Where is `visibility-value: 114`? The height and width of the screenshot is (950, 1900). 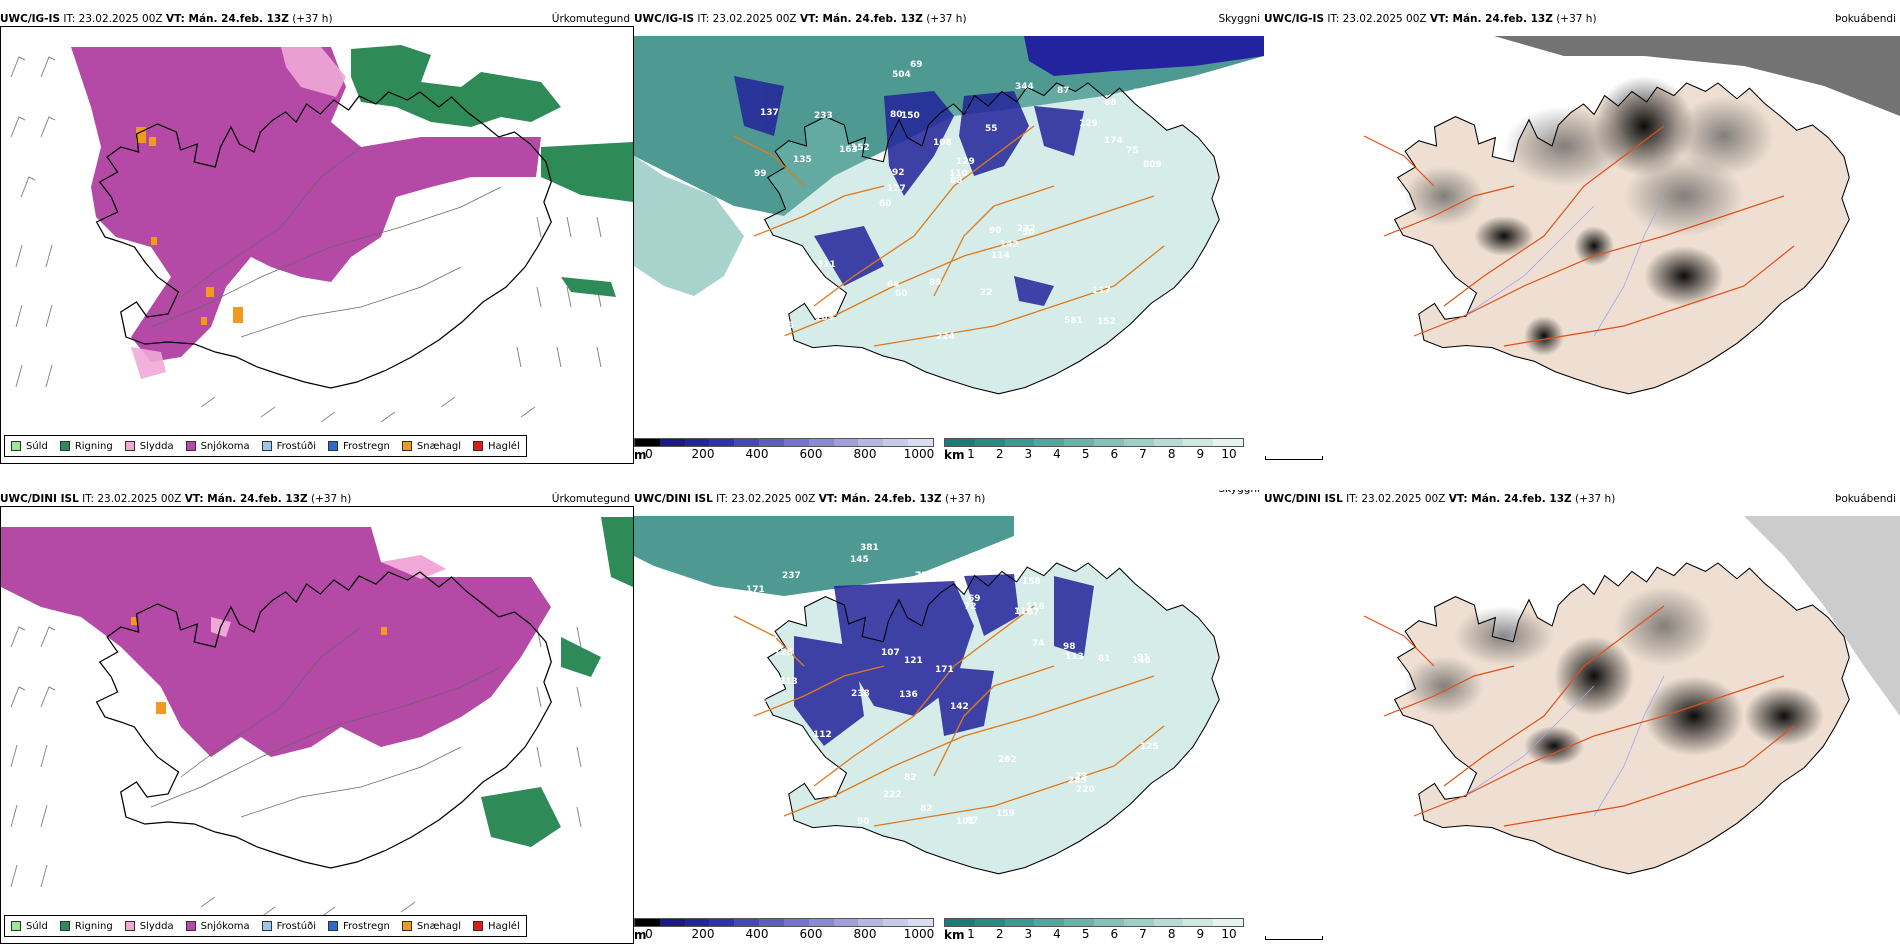
visibility-value: 114 is located at coordinates (1000, 256).